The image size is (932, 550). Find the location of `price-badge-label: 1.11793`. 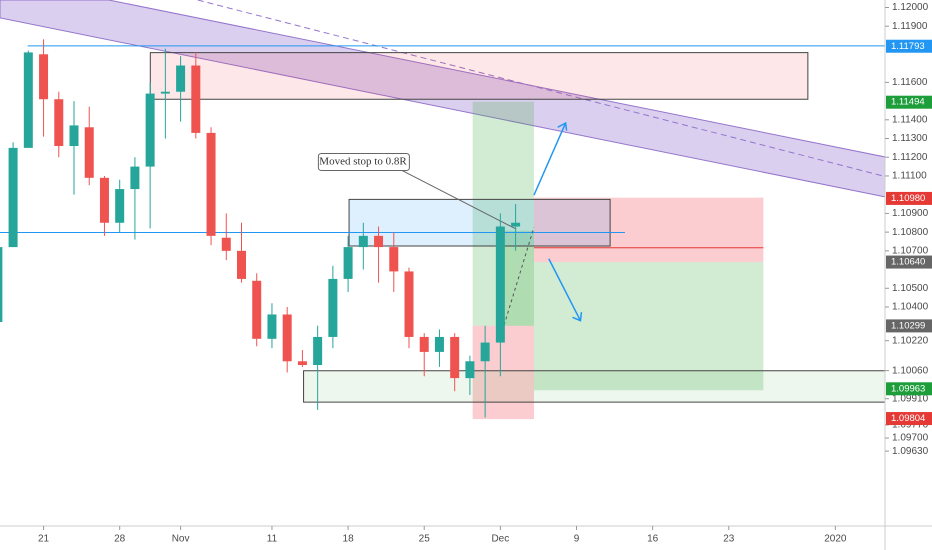

price-badge-label: 1.11793 is located at coordinates (908, 46).